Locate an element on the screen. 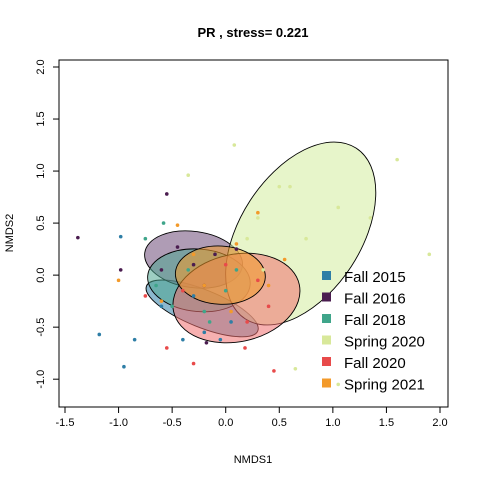 The image size is (480, 480). y-tick-label: 0.0 is located at coordinates (41, 274).